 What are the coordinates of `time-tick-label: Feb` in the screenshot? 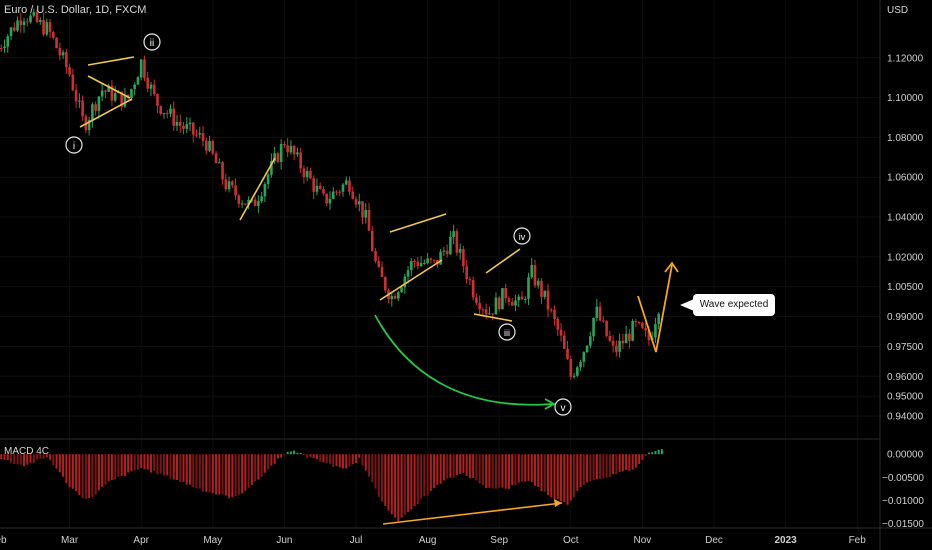 It's located at (3, 540).